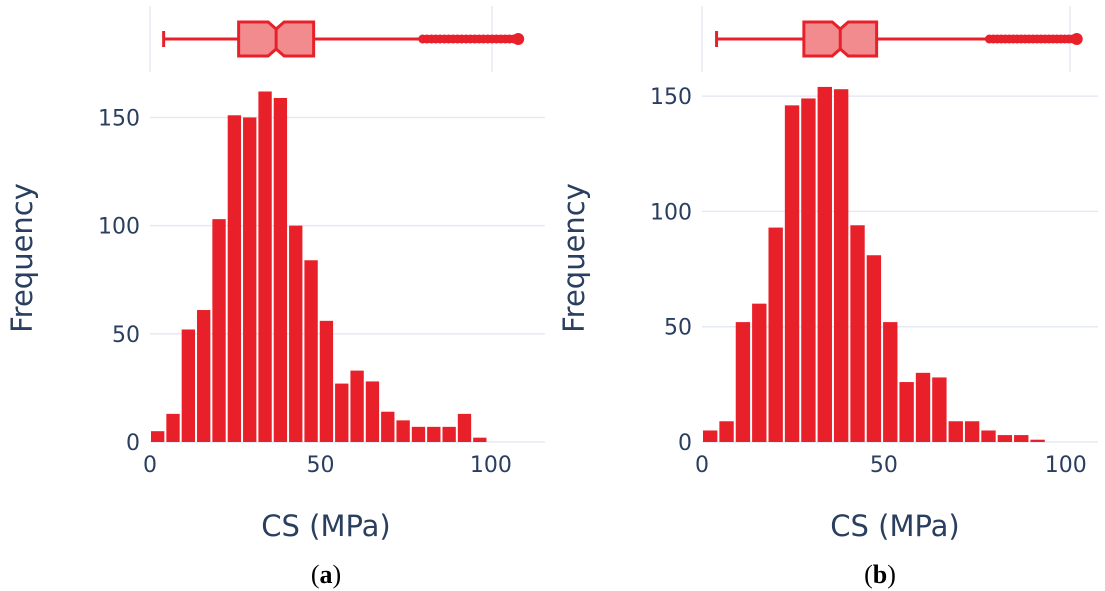  Describe the element at coordinates (22, 258) in the screenshot. I see `y-axis-title-a: Frequency` at that location.